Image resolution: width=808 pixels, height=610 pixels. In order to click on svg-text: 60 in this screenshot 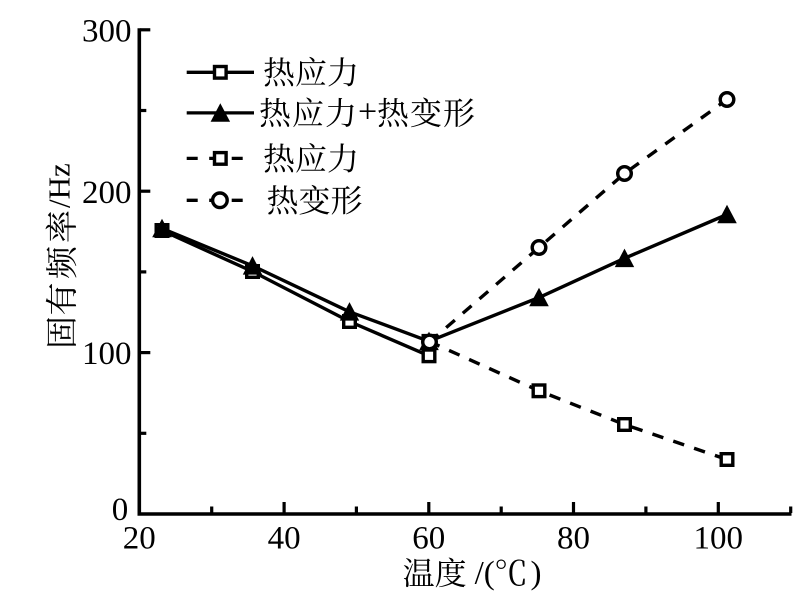, I will do `click(428, 538)`.